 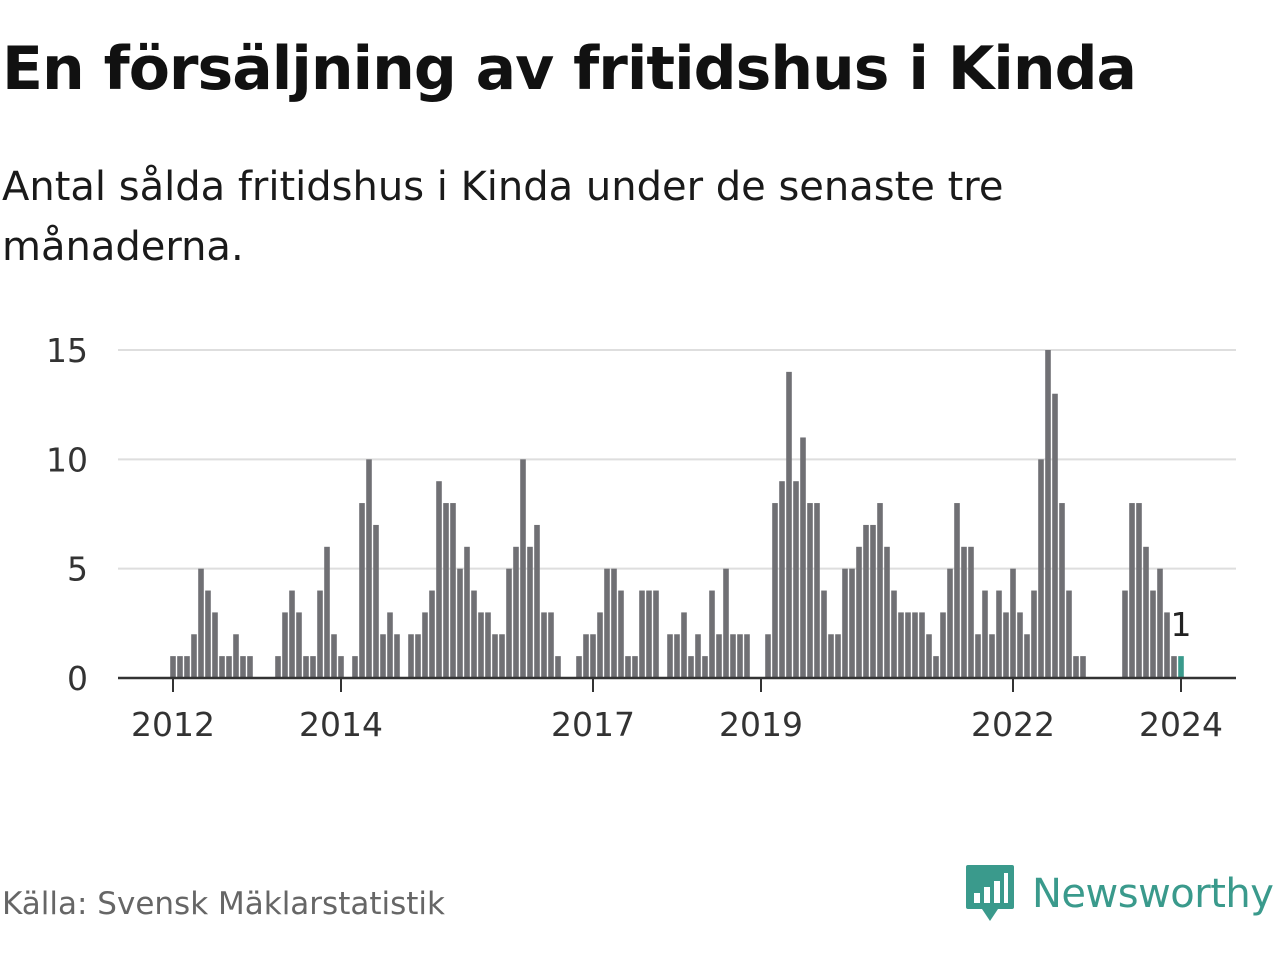 I want to click on x-tick-label: 2014, so click(x=341, y=722).